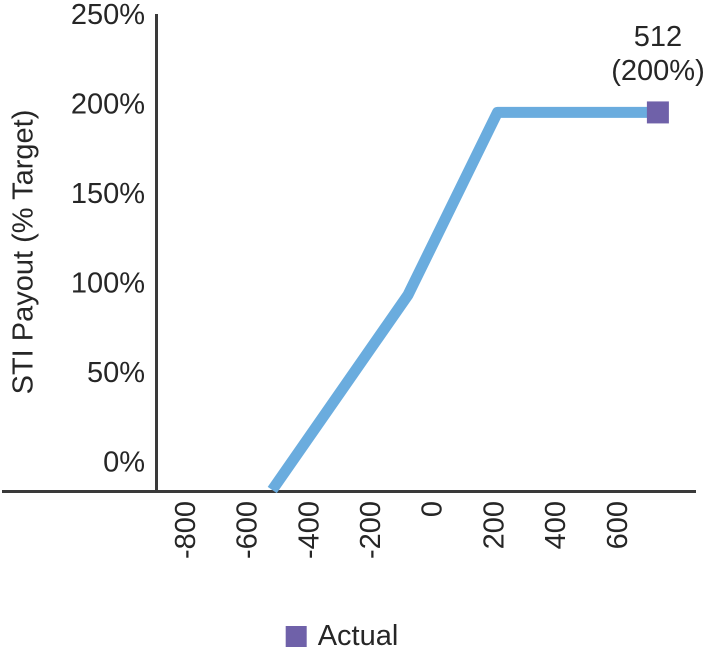 This screenshot has width=714, height=664. What do you see at coordinates (658, 71) in the screenshot?
I see `actual-payout-label: (200%)` at bounding box center [658, 71].